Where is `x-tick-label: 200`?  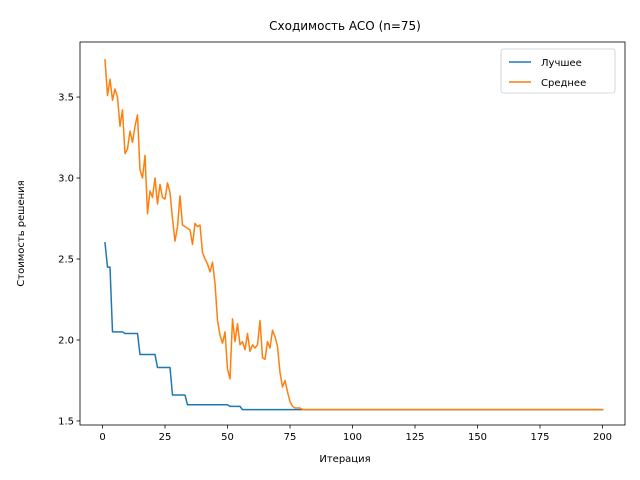 x-tick-label: 200 is located at coordinates (602, 437).